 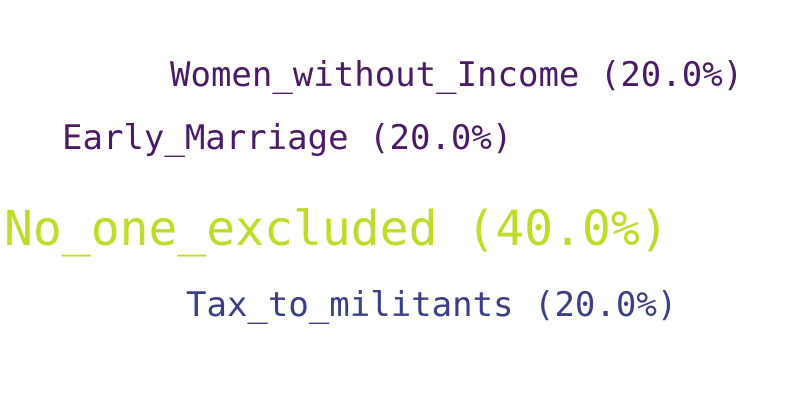 I want to click on word-early-marriage: Early_Marriage (20.0%), so click(x=287, y=138).